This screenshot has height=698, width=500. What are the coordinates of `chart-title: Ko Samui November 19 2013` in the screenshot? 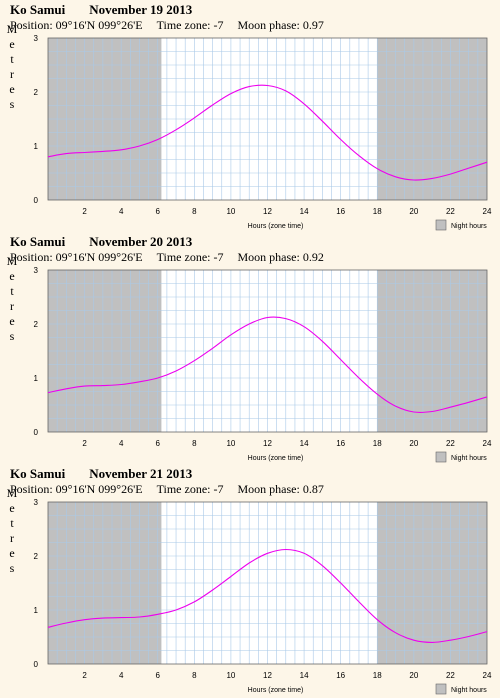 It's located at (101, 10).